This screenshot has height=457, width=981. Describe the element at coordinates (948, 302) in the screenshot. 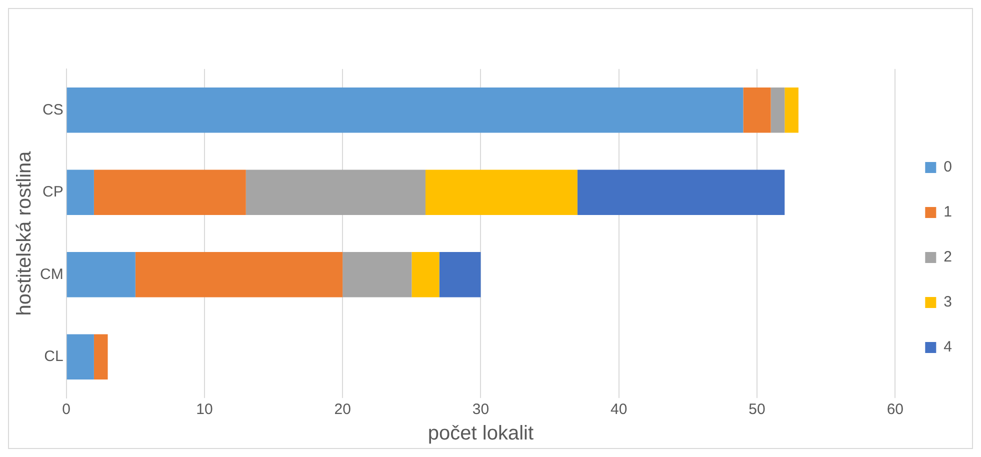

I see `legend-label: 3` at that location.